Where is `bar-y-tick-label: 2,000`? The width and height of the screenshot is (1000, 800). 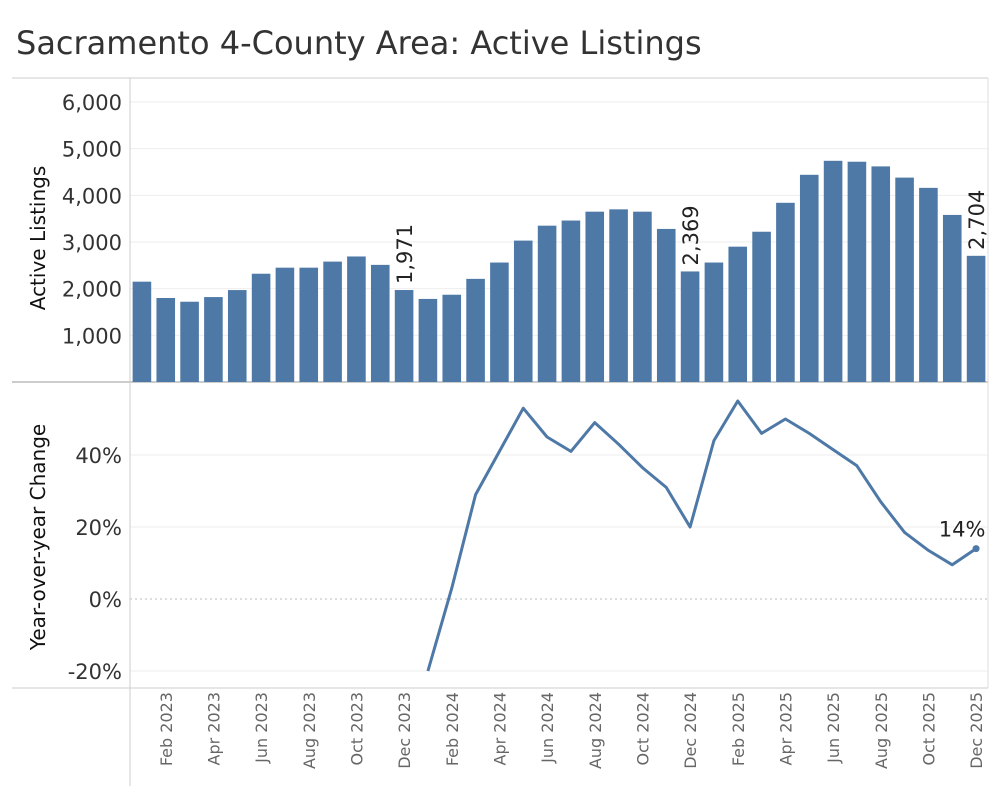
bar-y-tick-label: 2,000 is located at coordinates (92, 290).